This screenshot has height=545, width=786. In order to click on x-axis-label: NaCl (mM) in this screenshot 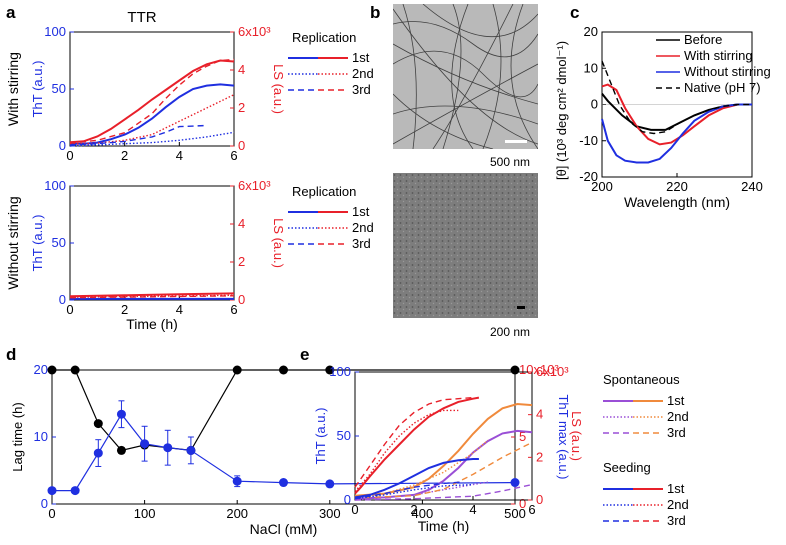, I will do `click(284, 529)`.